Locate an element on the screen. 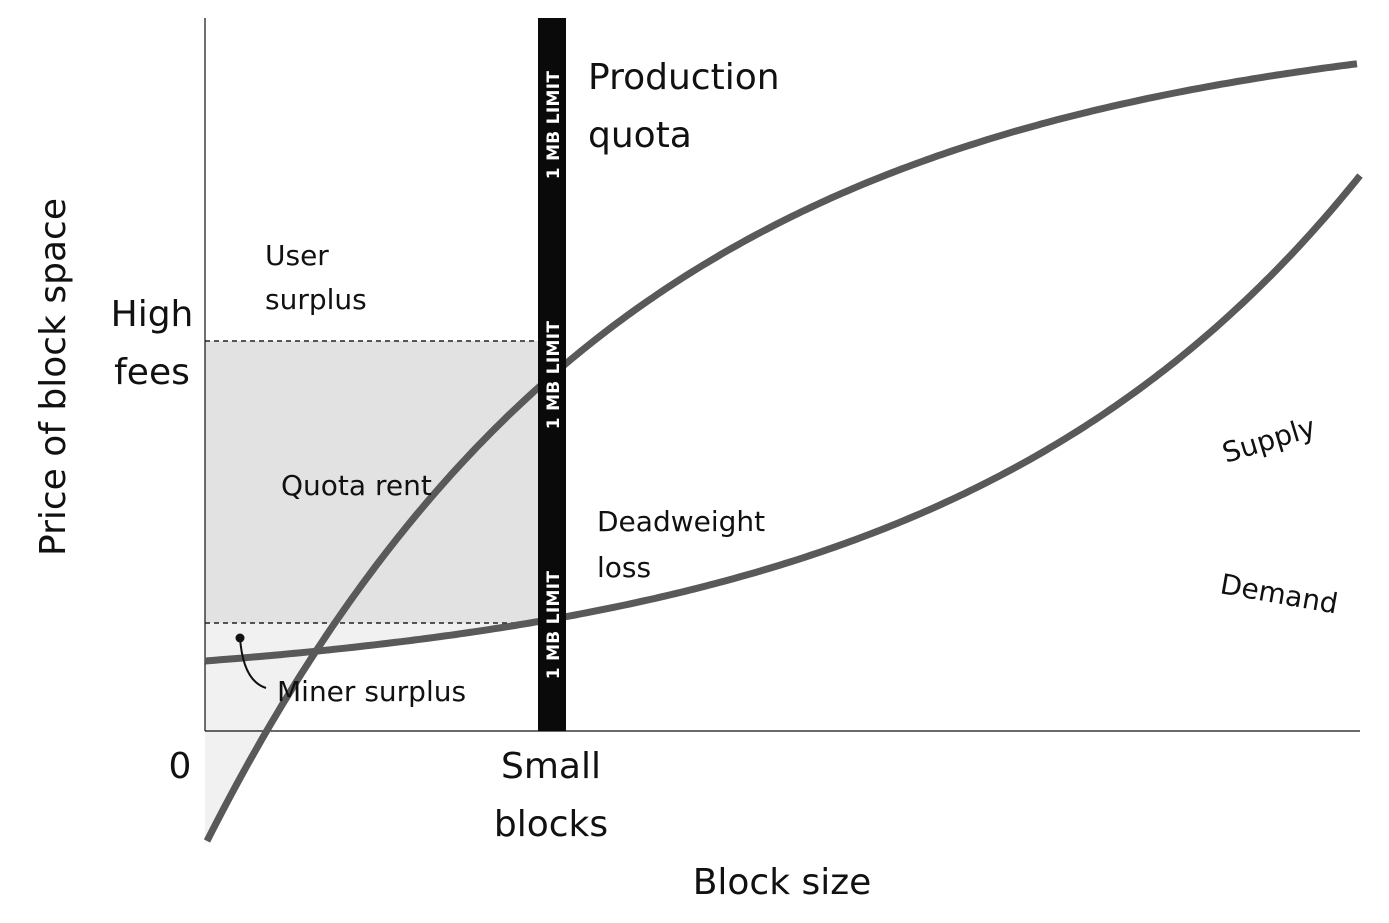 The width and height of the screenshot is (1389, 923). y-tick-label: High is located at coordinates (152, 314).